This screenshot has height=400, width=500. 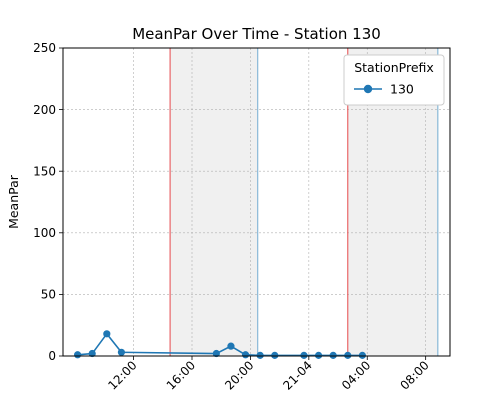 What do you see at coordinates (13, 201) in the screenshot?
I see `y-axis-label: MeanPar` at bounding box center [13, 201].